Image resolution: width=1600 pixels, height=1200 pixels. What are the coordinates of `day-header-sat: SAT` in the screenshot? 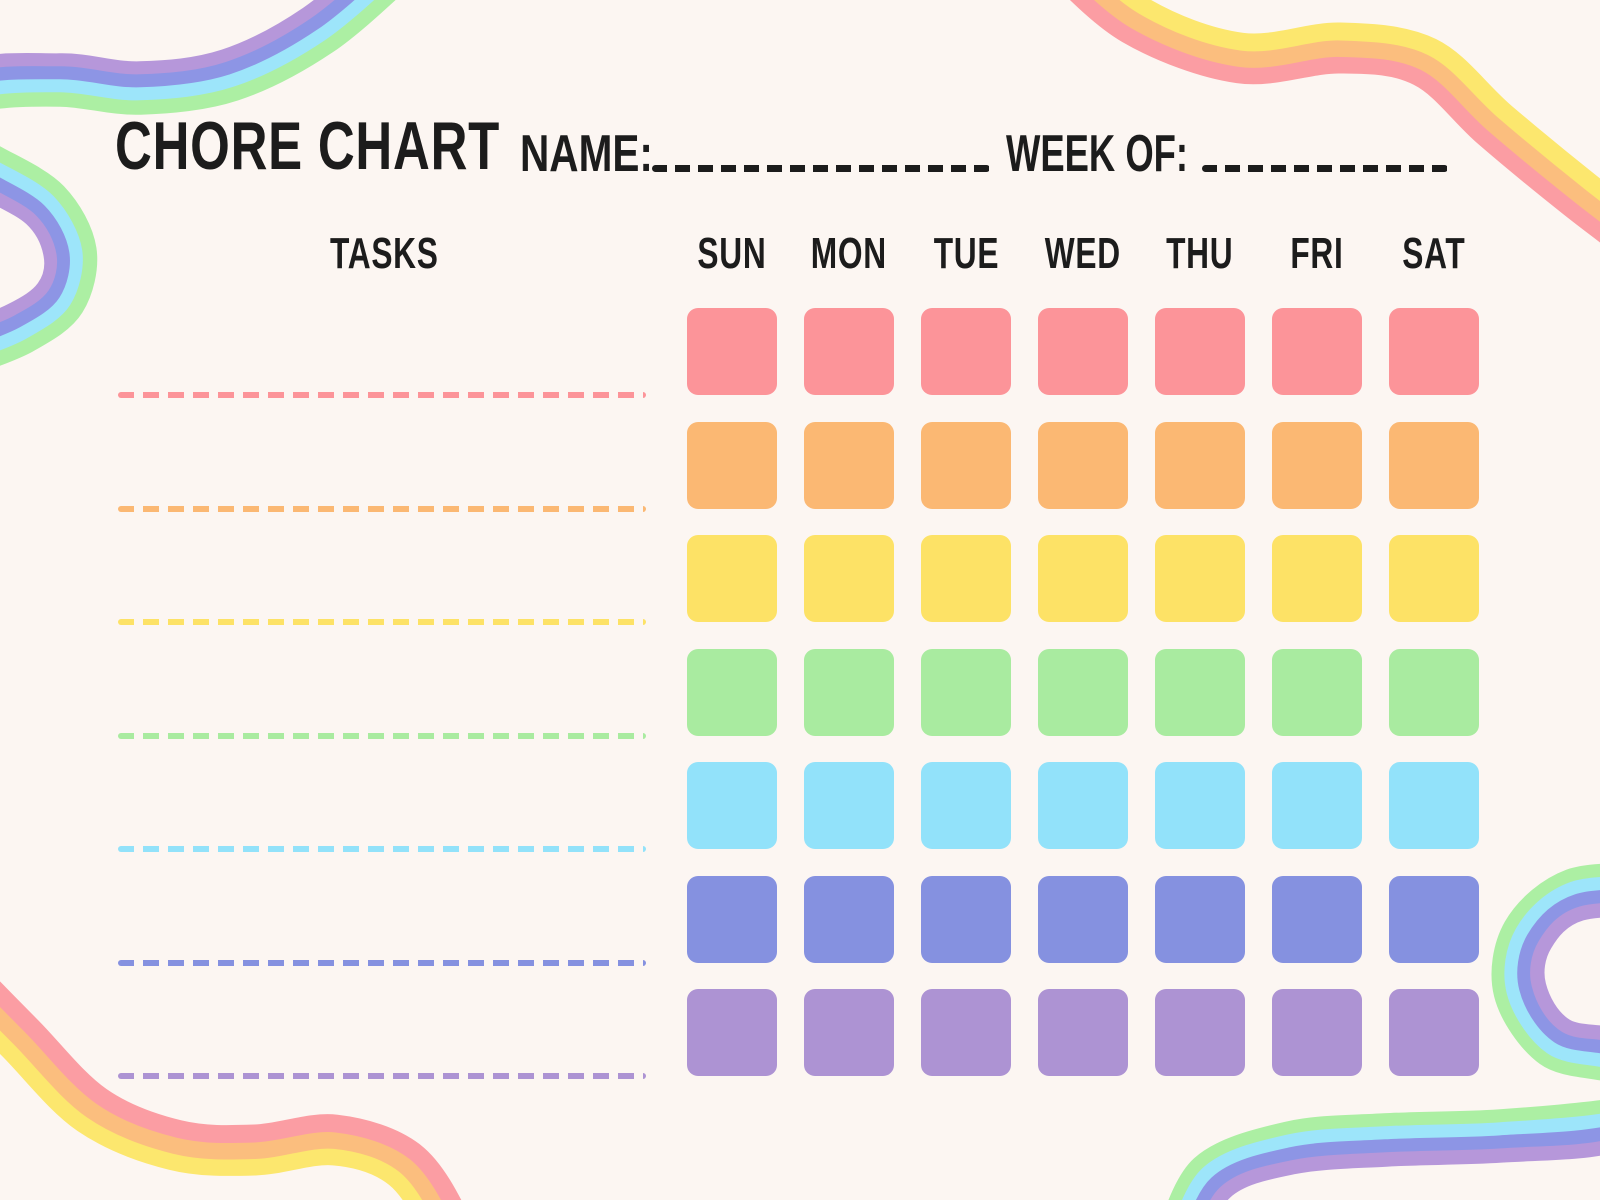 It's located at (1434, 253).